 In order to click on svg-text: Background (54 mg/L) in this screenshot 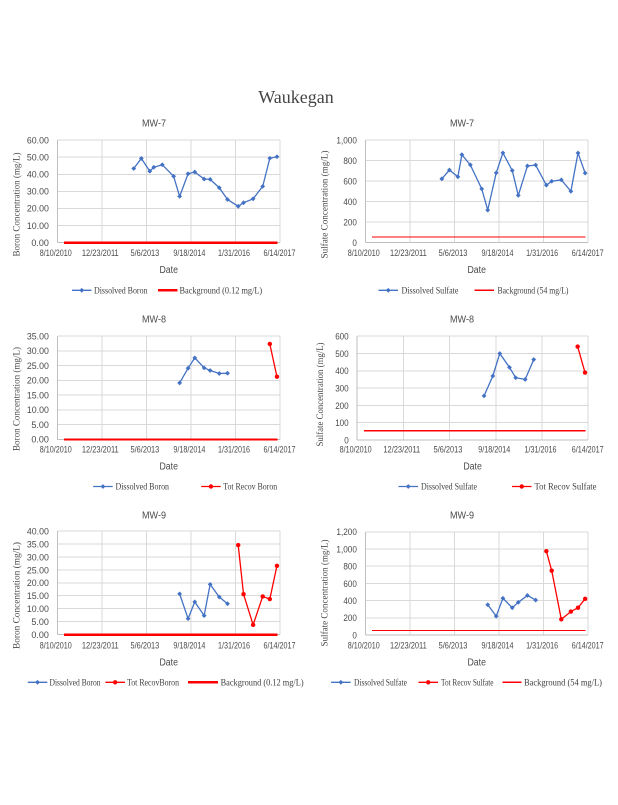, I will do `click(533, 290)`.